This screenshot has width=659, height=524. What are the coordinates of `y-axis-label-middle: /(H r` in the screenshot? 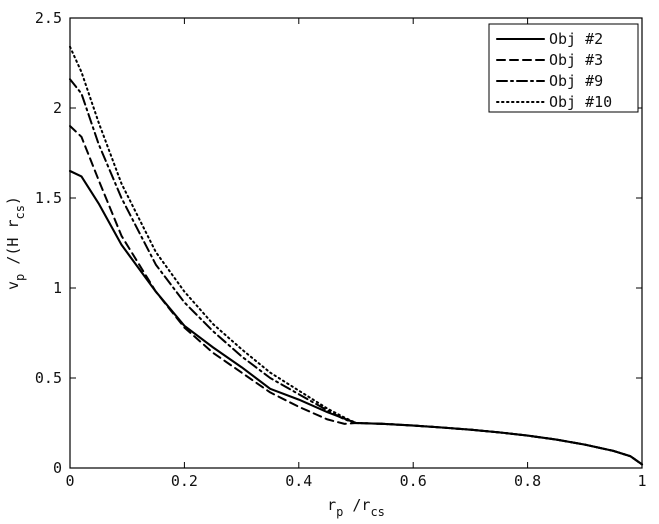 It's located at (13, 247).